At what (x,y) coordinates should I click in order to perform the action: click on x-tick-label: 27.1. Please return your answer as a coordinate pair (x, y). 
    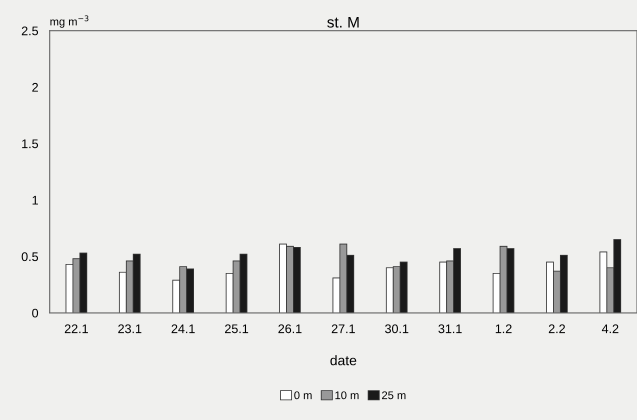
    Looking at the image, I should click on (343, 329).